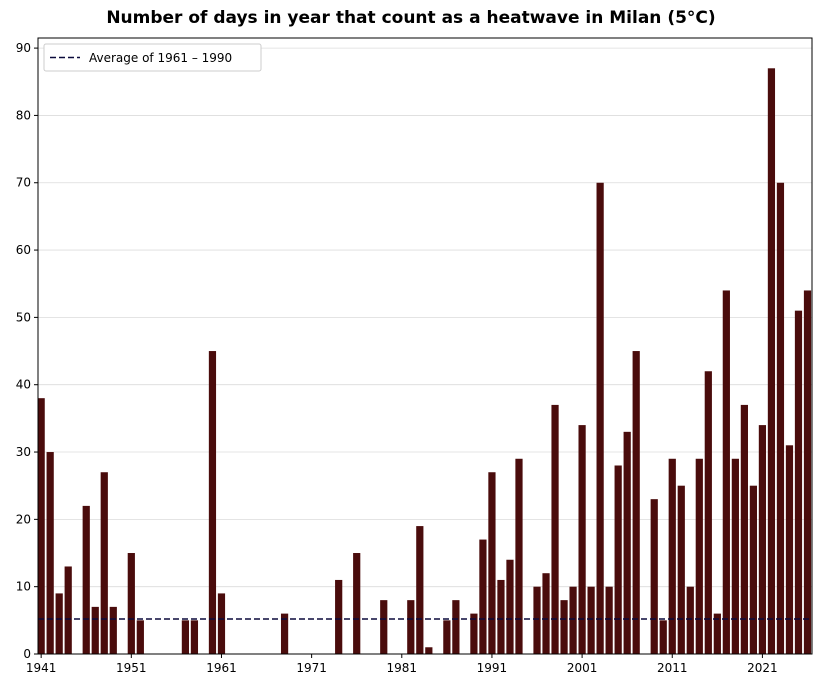 The image size is (822, 688). I want to click on legend-label: Average of 1961 – 1990, so click(160, 58).